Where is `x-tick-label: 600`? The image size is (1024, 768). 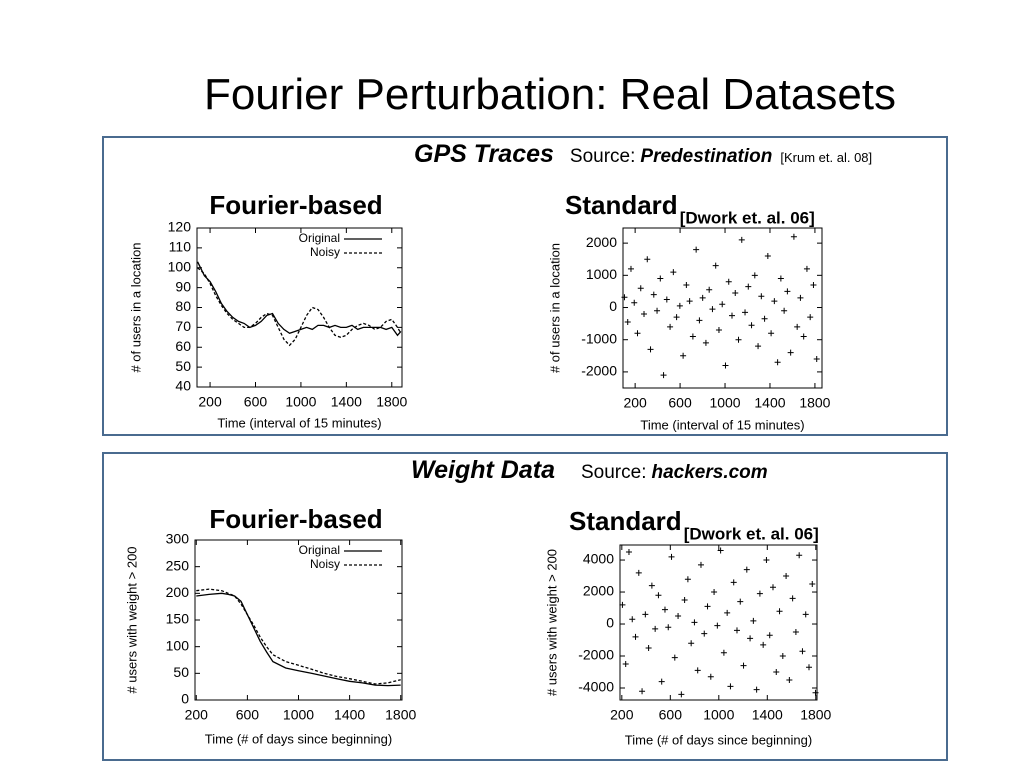 x-tick-label: 600 is located at coordinates (248, 715).